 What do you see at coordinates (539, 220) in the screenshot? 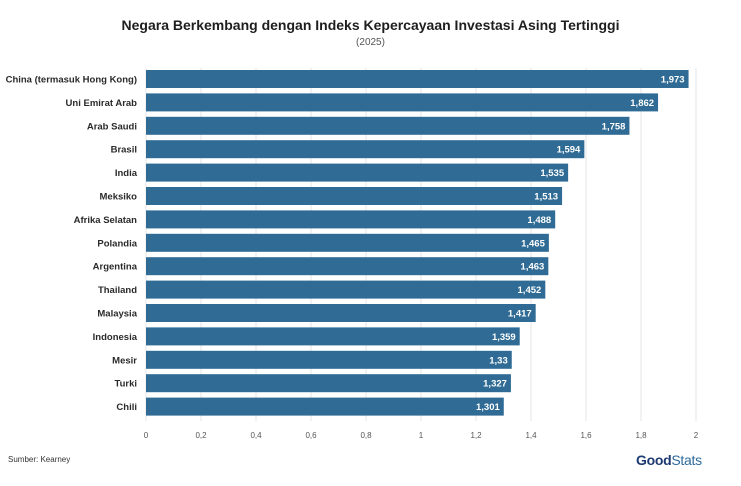
I see `value-label: 1,488` at bounding box center [539, 220].